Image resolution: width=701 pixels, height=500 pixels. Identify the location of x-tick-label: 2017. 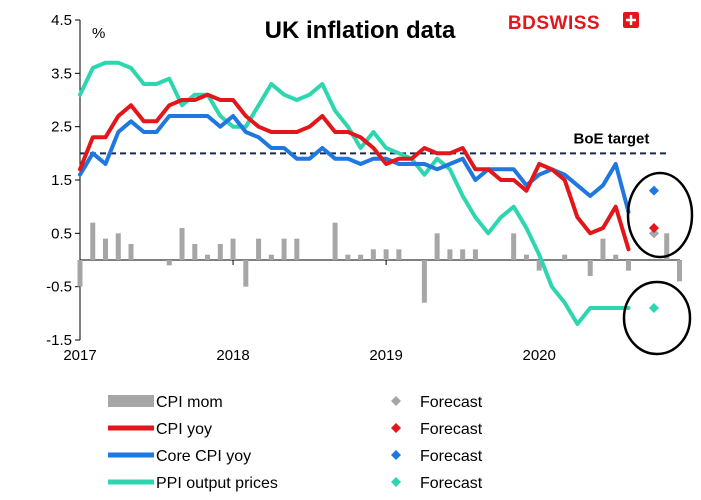
(79, 355).